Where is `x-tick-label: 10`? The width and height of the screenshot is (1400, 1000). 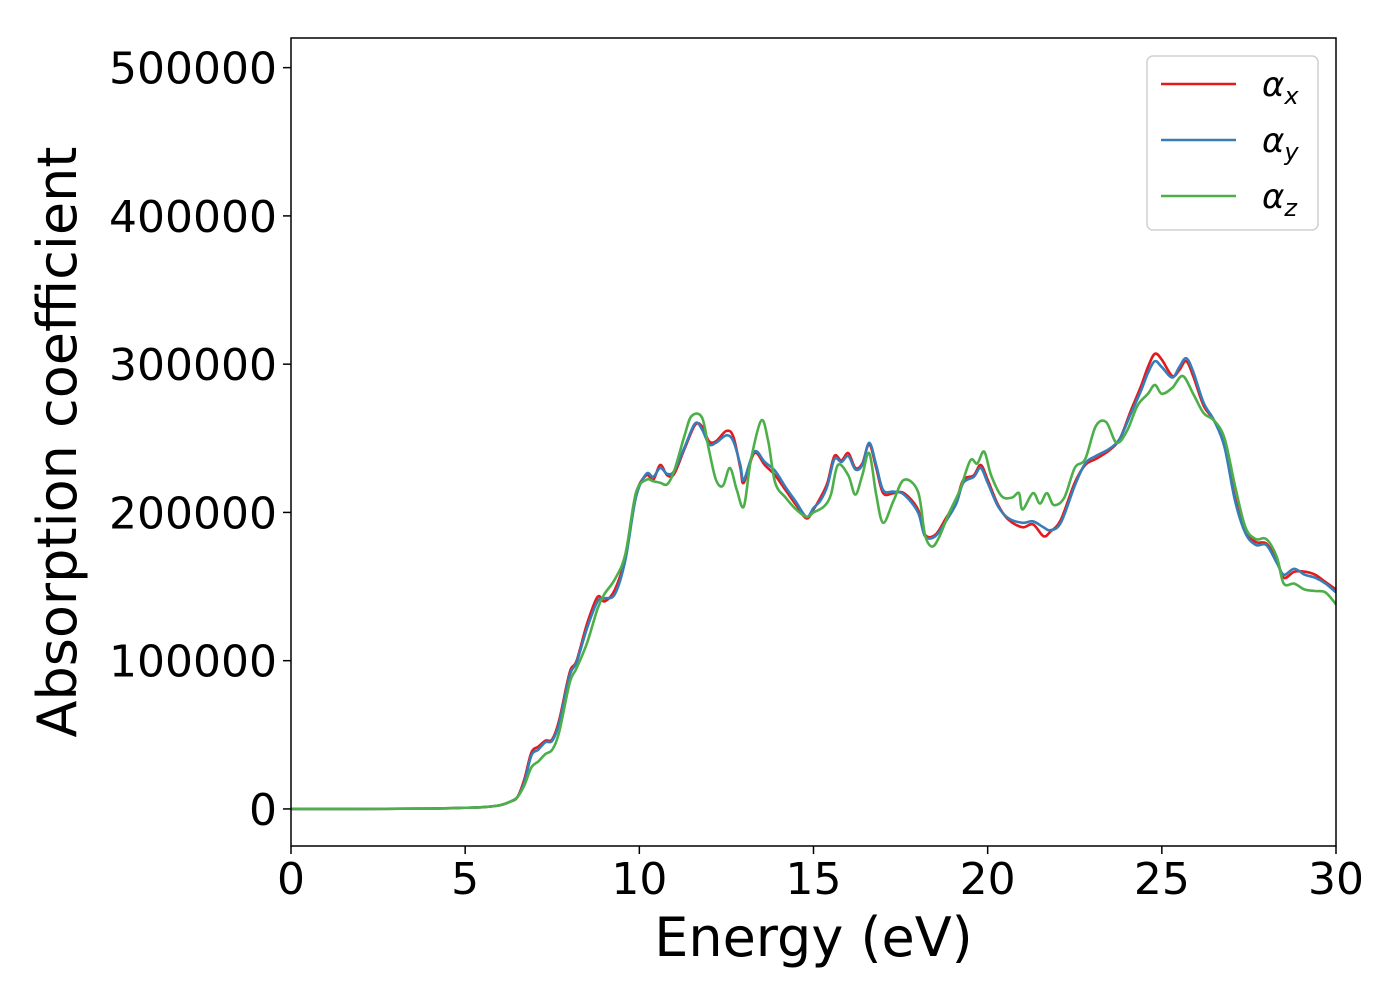
x-tick-label: 10 is located at coordinates (639, 879).